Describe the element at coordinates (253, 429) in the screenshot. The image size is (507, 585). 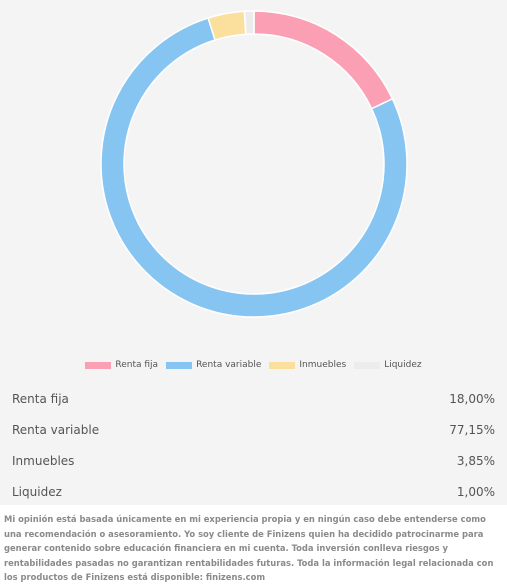
I see `table-row: Renta variable 77,15%` at that location.